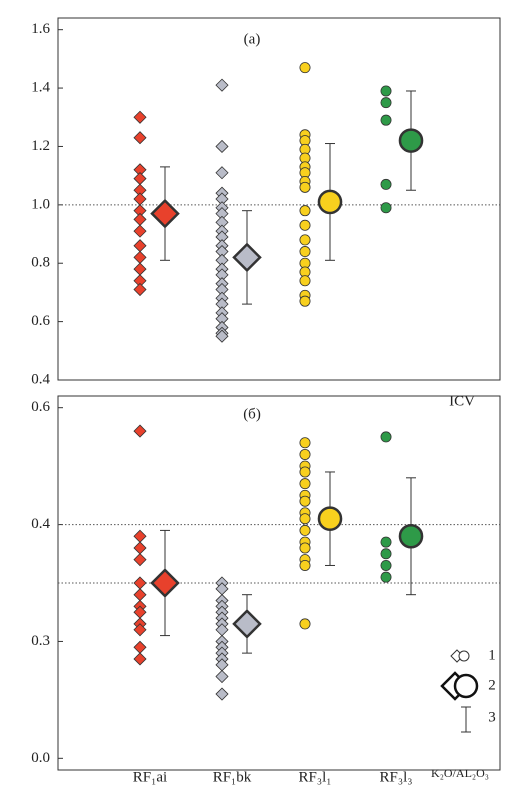  Describe the element at coordinates (492, 655) in the screenshot. I see `legend-label: 1` at that location.